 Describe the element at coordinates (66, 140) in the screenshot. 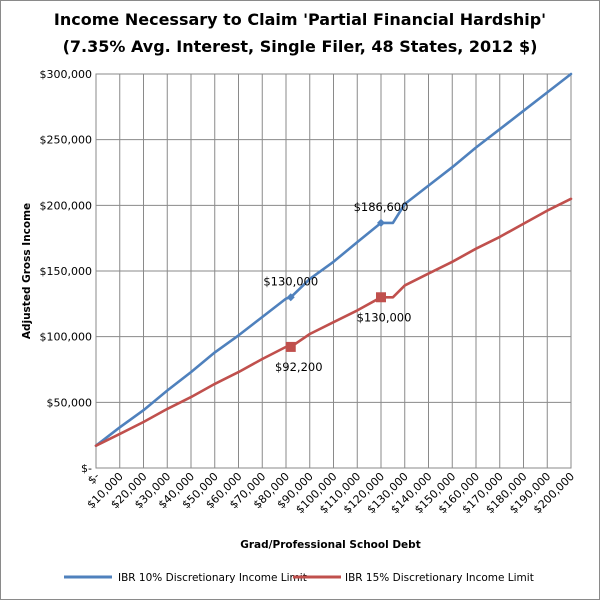

I see `y-tick-label: $250,000` at that location.